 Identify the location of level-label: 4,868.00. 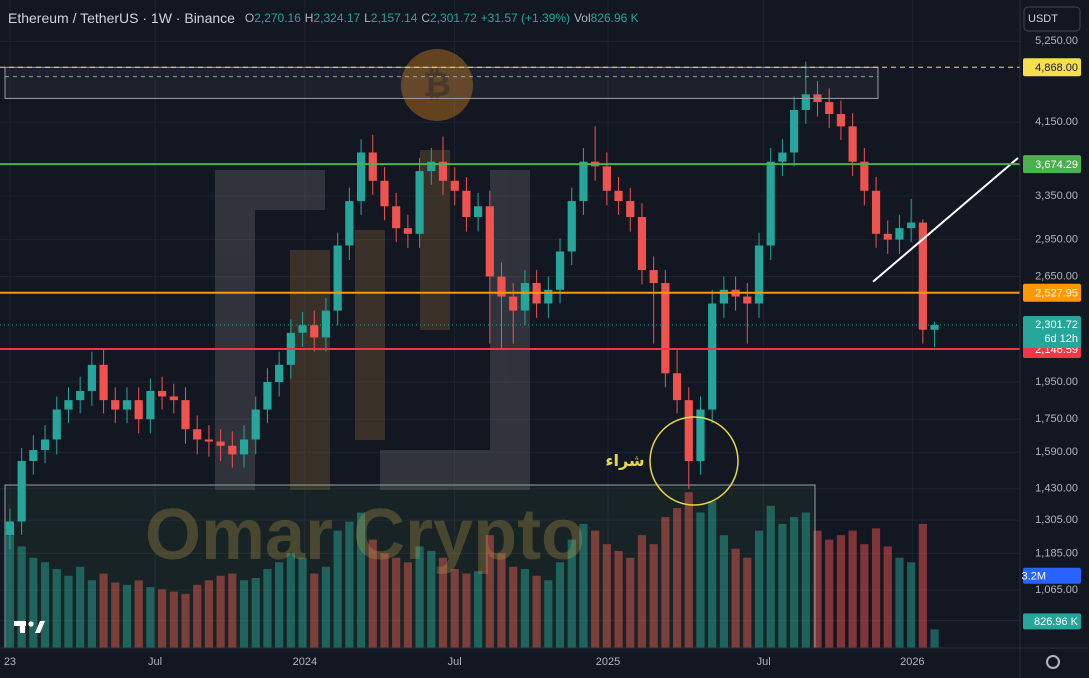
(1056, 68).